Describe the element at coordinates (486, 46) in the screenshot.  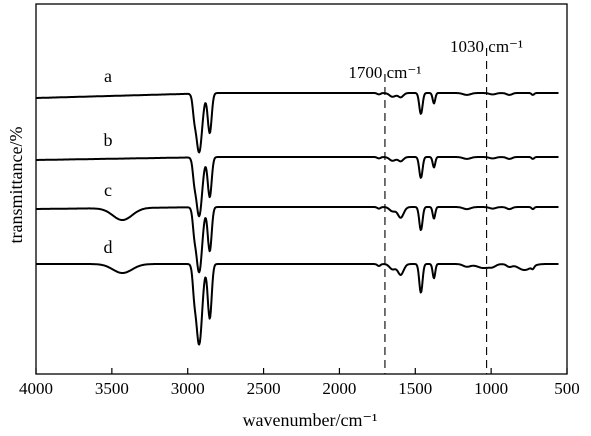
I see `annotation-label-1030: 1030 cm⁻¹` at that location.